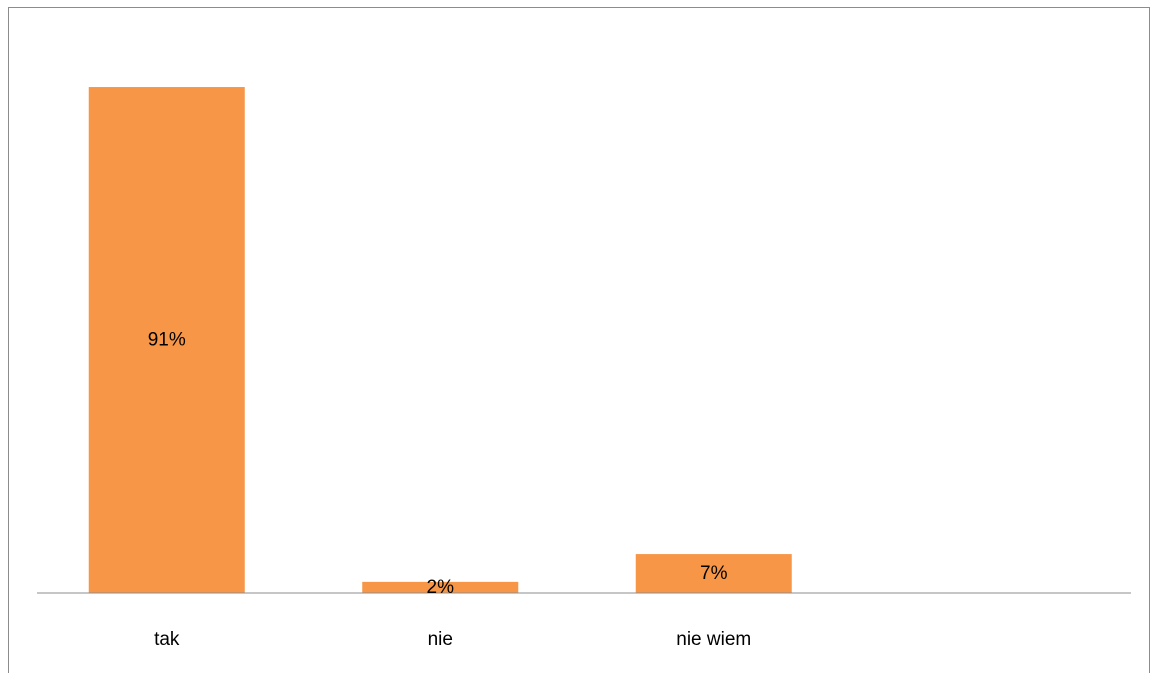 This screenshot has width=1151, height=673. I want to click on category-label-nie: nie, so click(440, 639).